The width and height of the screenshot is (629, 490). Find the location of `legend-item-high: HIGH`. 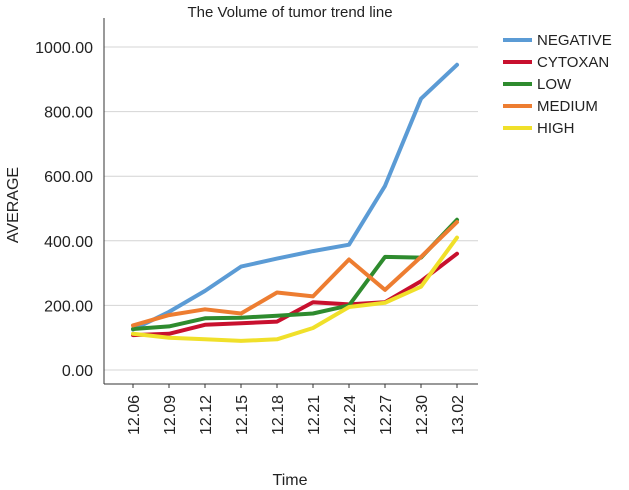

legend-item-high: HIGH is located at coordinates (539, 128).